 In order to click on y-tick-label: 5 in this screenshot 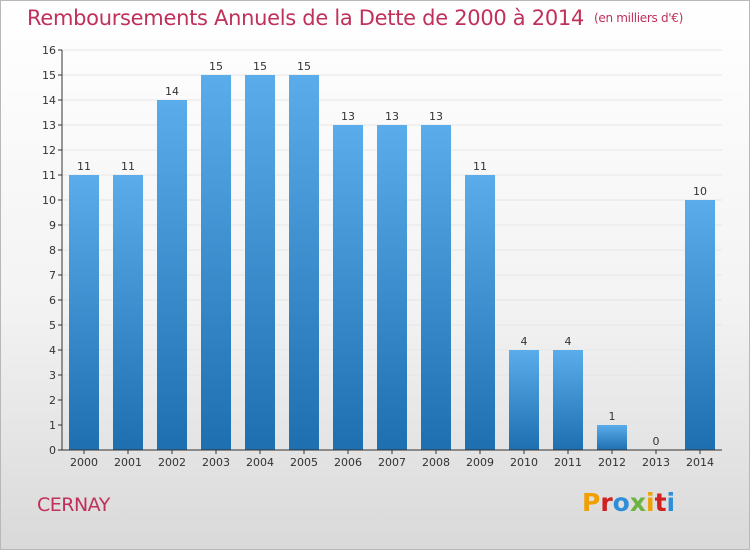, I will do `click(52, 325)`.